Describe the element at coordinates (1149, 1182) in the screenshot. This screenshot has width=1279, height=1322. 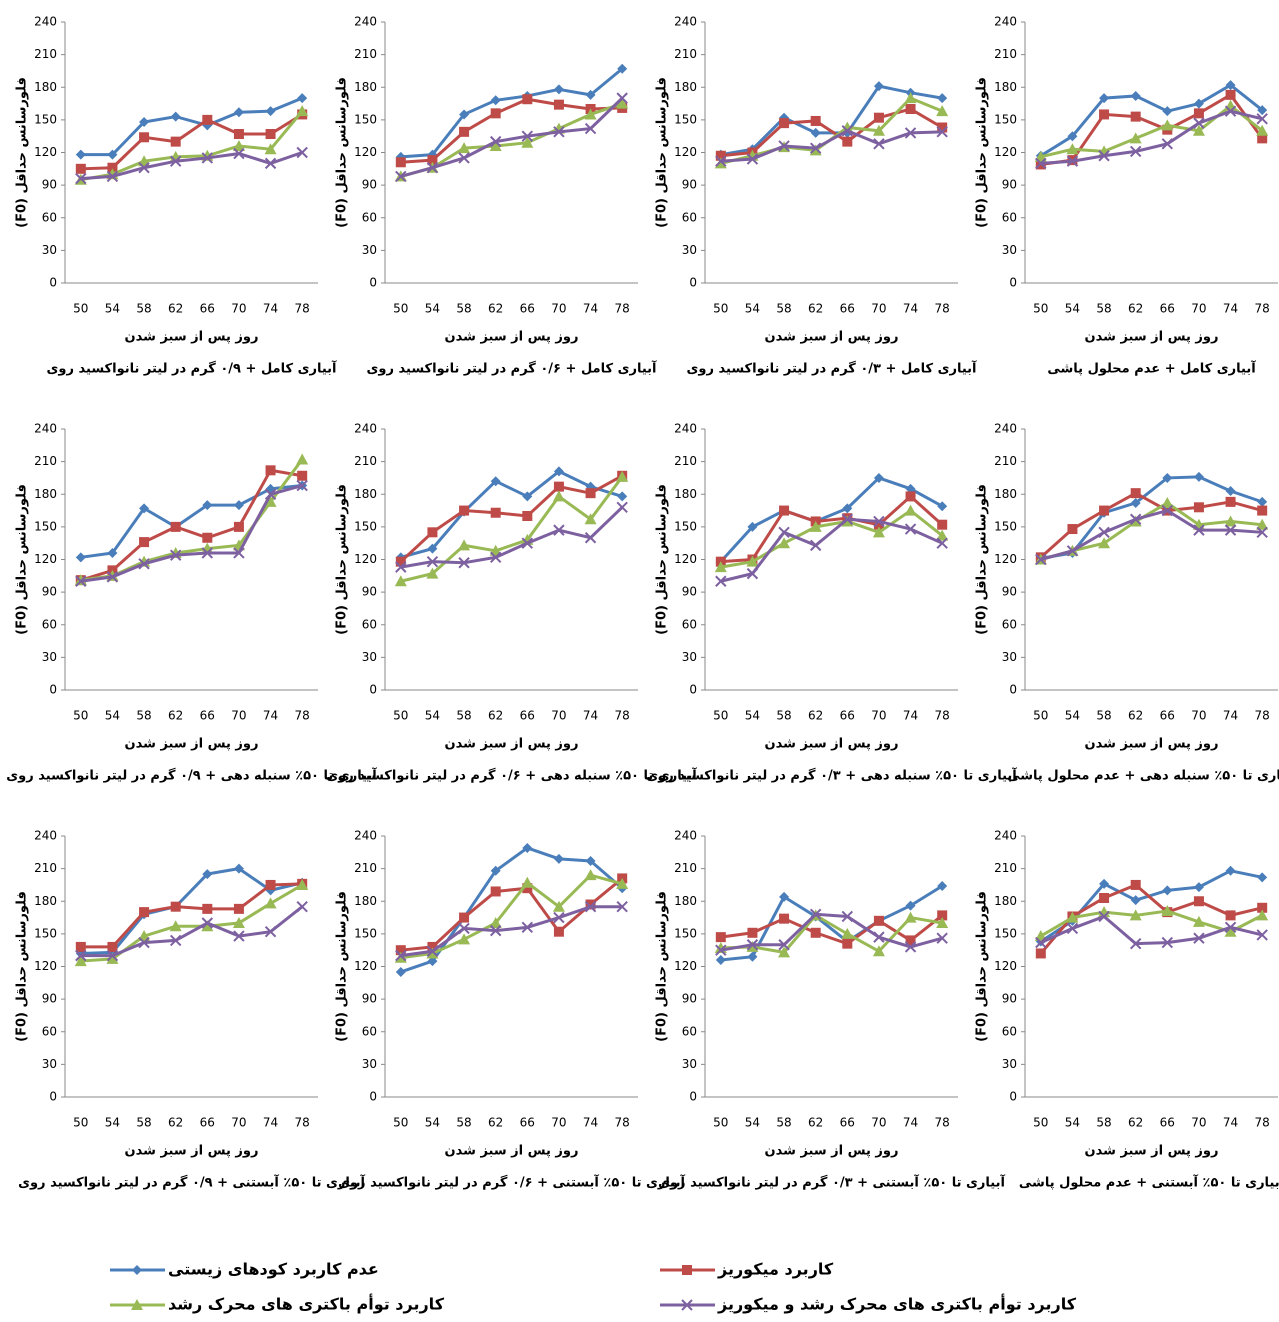
I see `chart-caption: آبیاری تا ۵۰٪ آبستنی + عدم محلول پاشی` at that location.